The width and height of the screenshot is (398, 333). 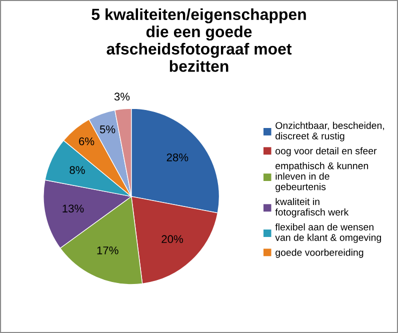 What do you see at coordinates (199, 40) in the screenshot?
I see `chart-title: 5 kwaliteiten/eigenschappen die een goede afscheidsfotograaf moet bezitten` at bounding box center [199, 40].